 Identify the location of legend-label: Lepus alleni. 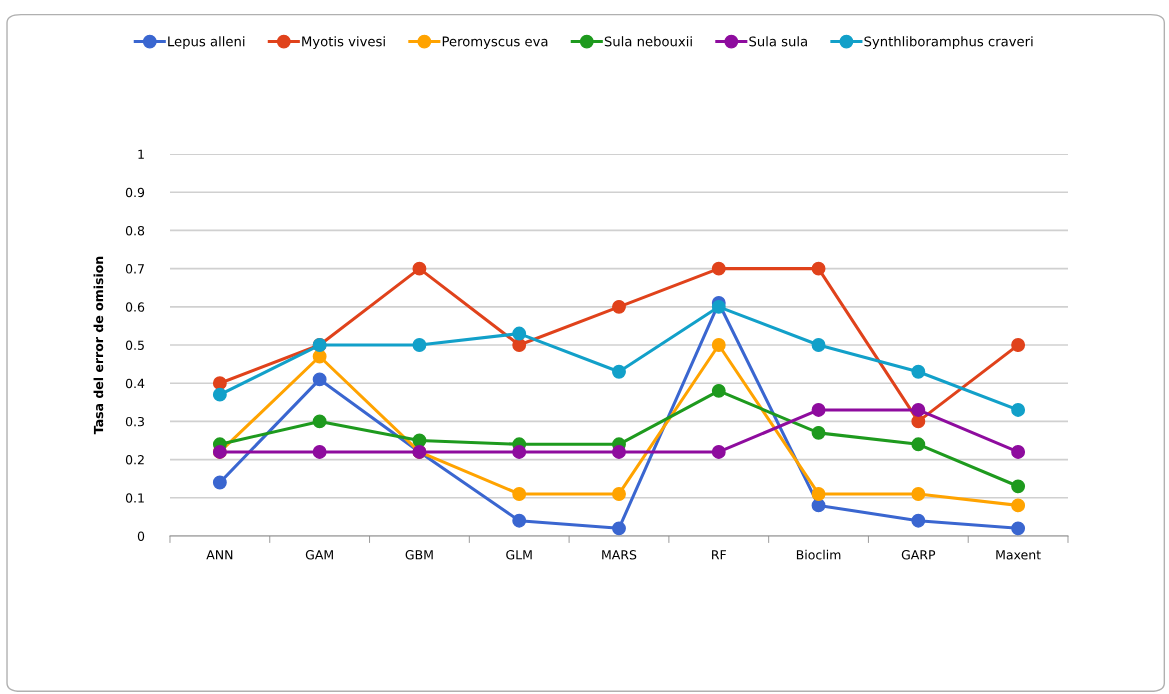
(206, 42).